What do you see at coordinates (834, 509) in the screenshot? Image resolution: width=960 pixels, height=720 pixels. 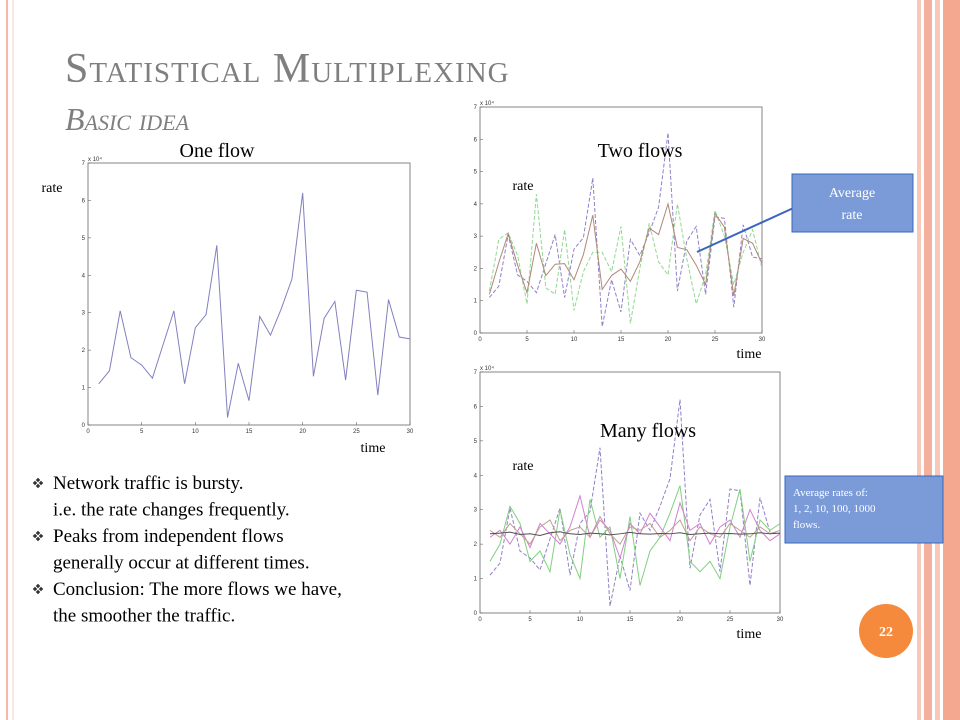 I see `callout-text: 1, 2, 10, 100, 1000` at bounding box center [834, 509].